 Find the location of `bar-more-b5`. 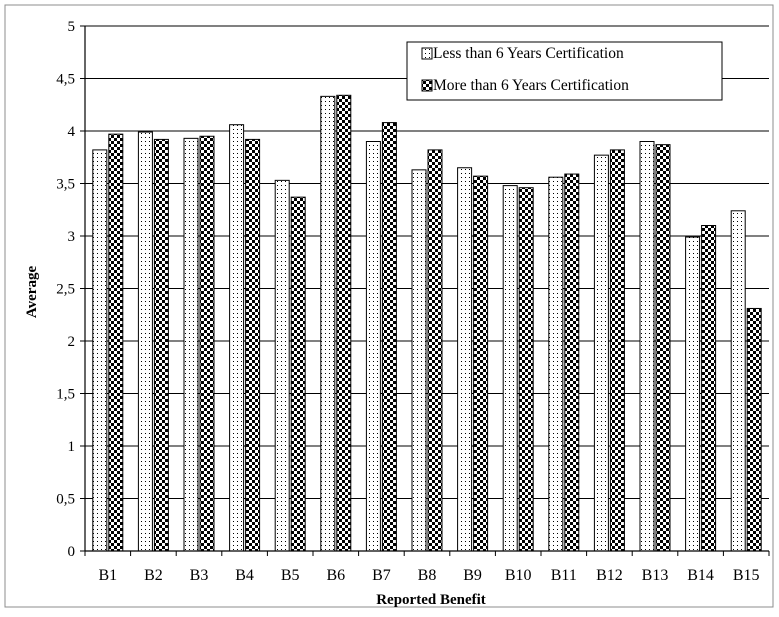

bar-more-b5 is located at coordinates (298, 374).